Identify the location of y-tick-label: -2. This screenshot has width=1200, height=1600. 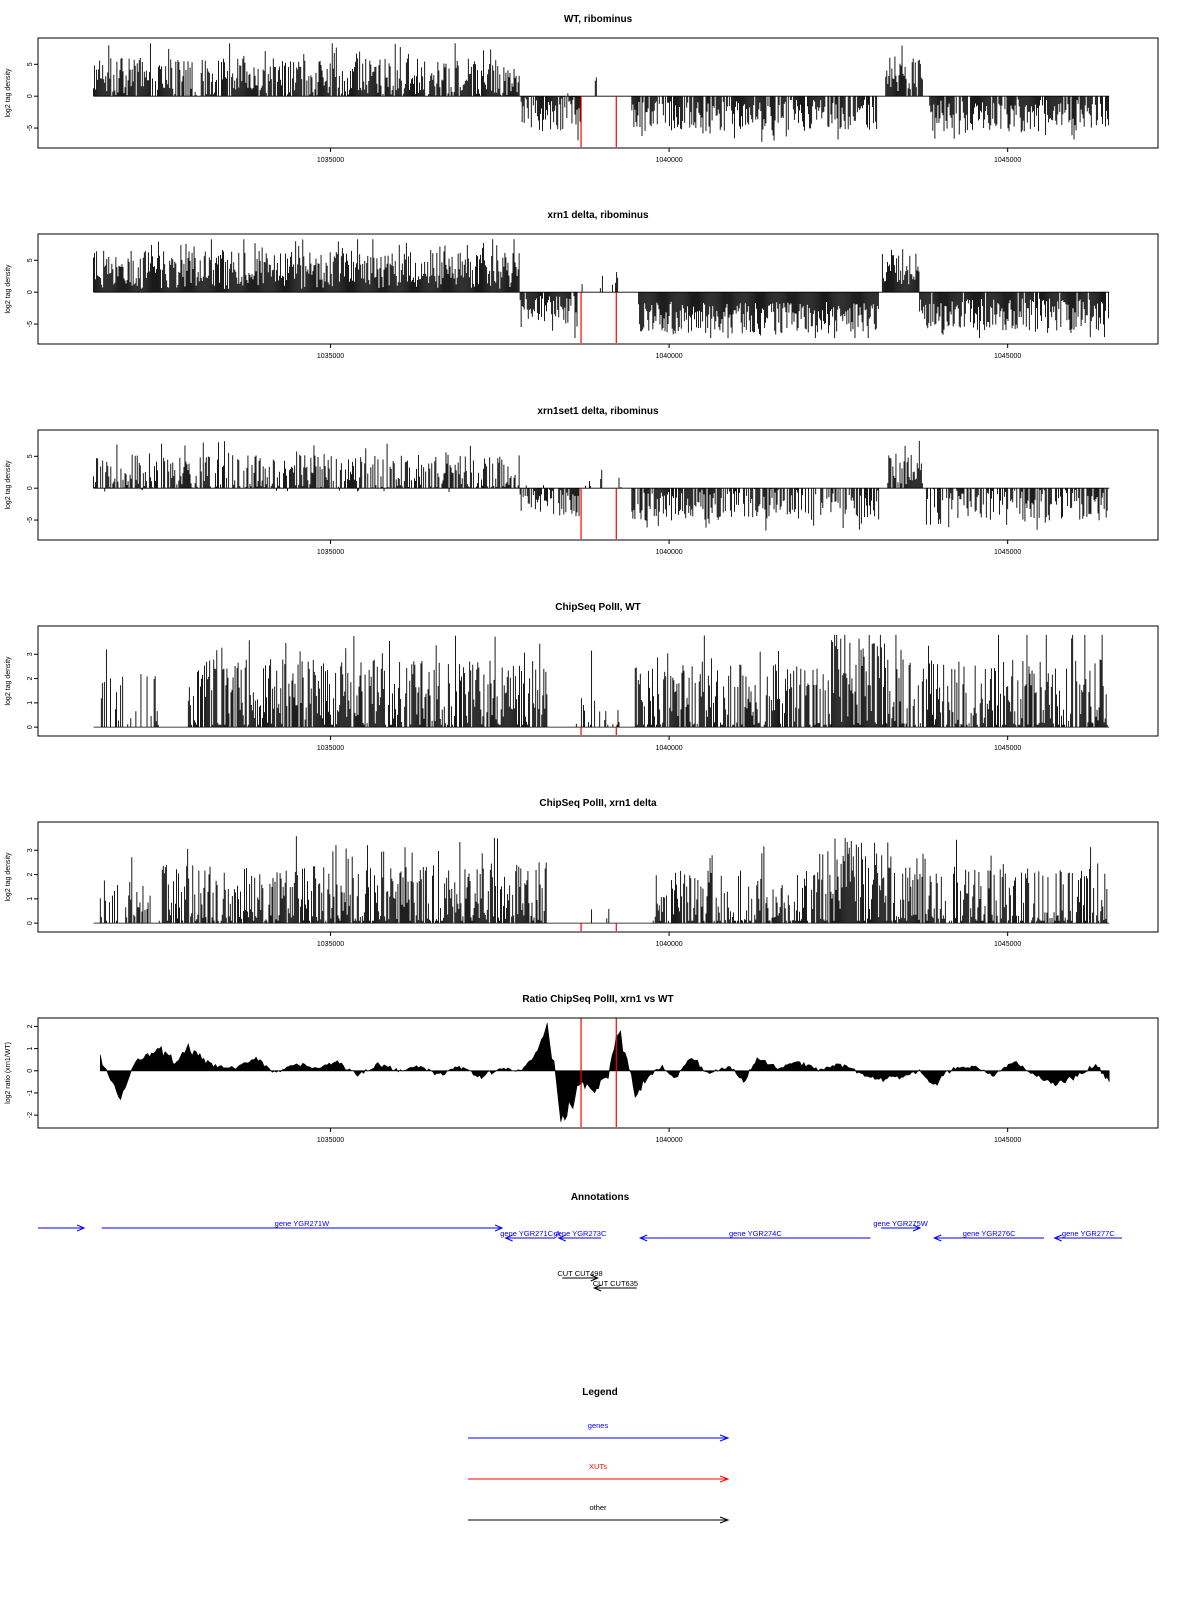
(30, 1115).